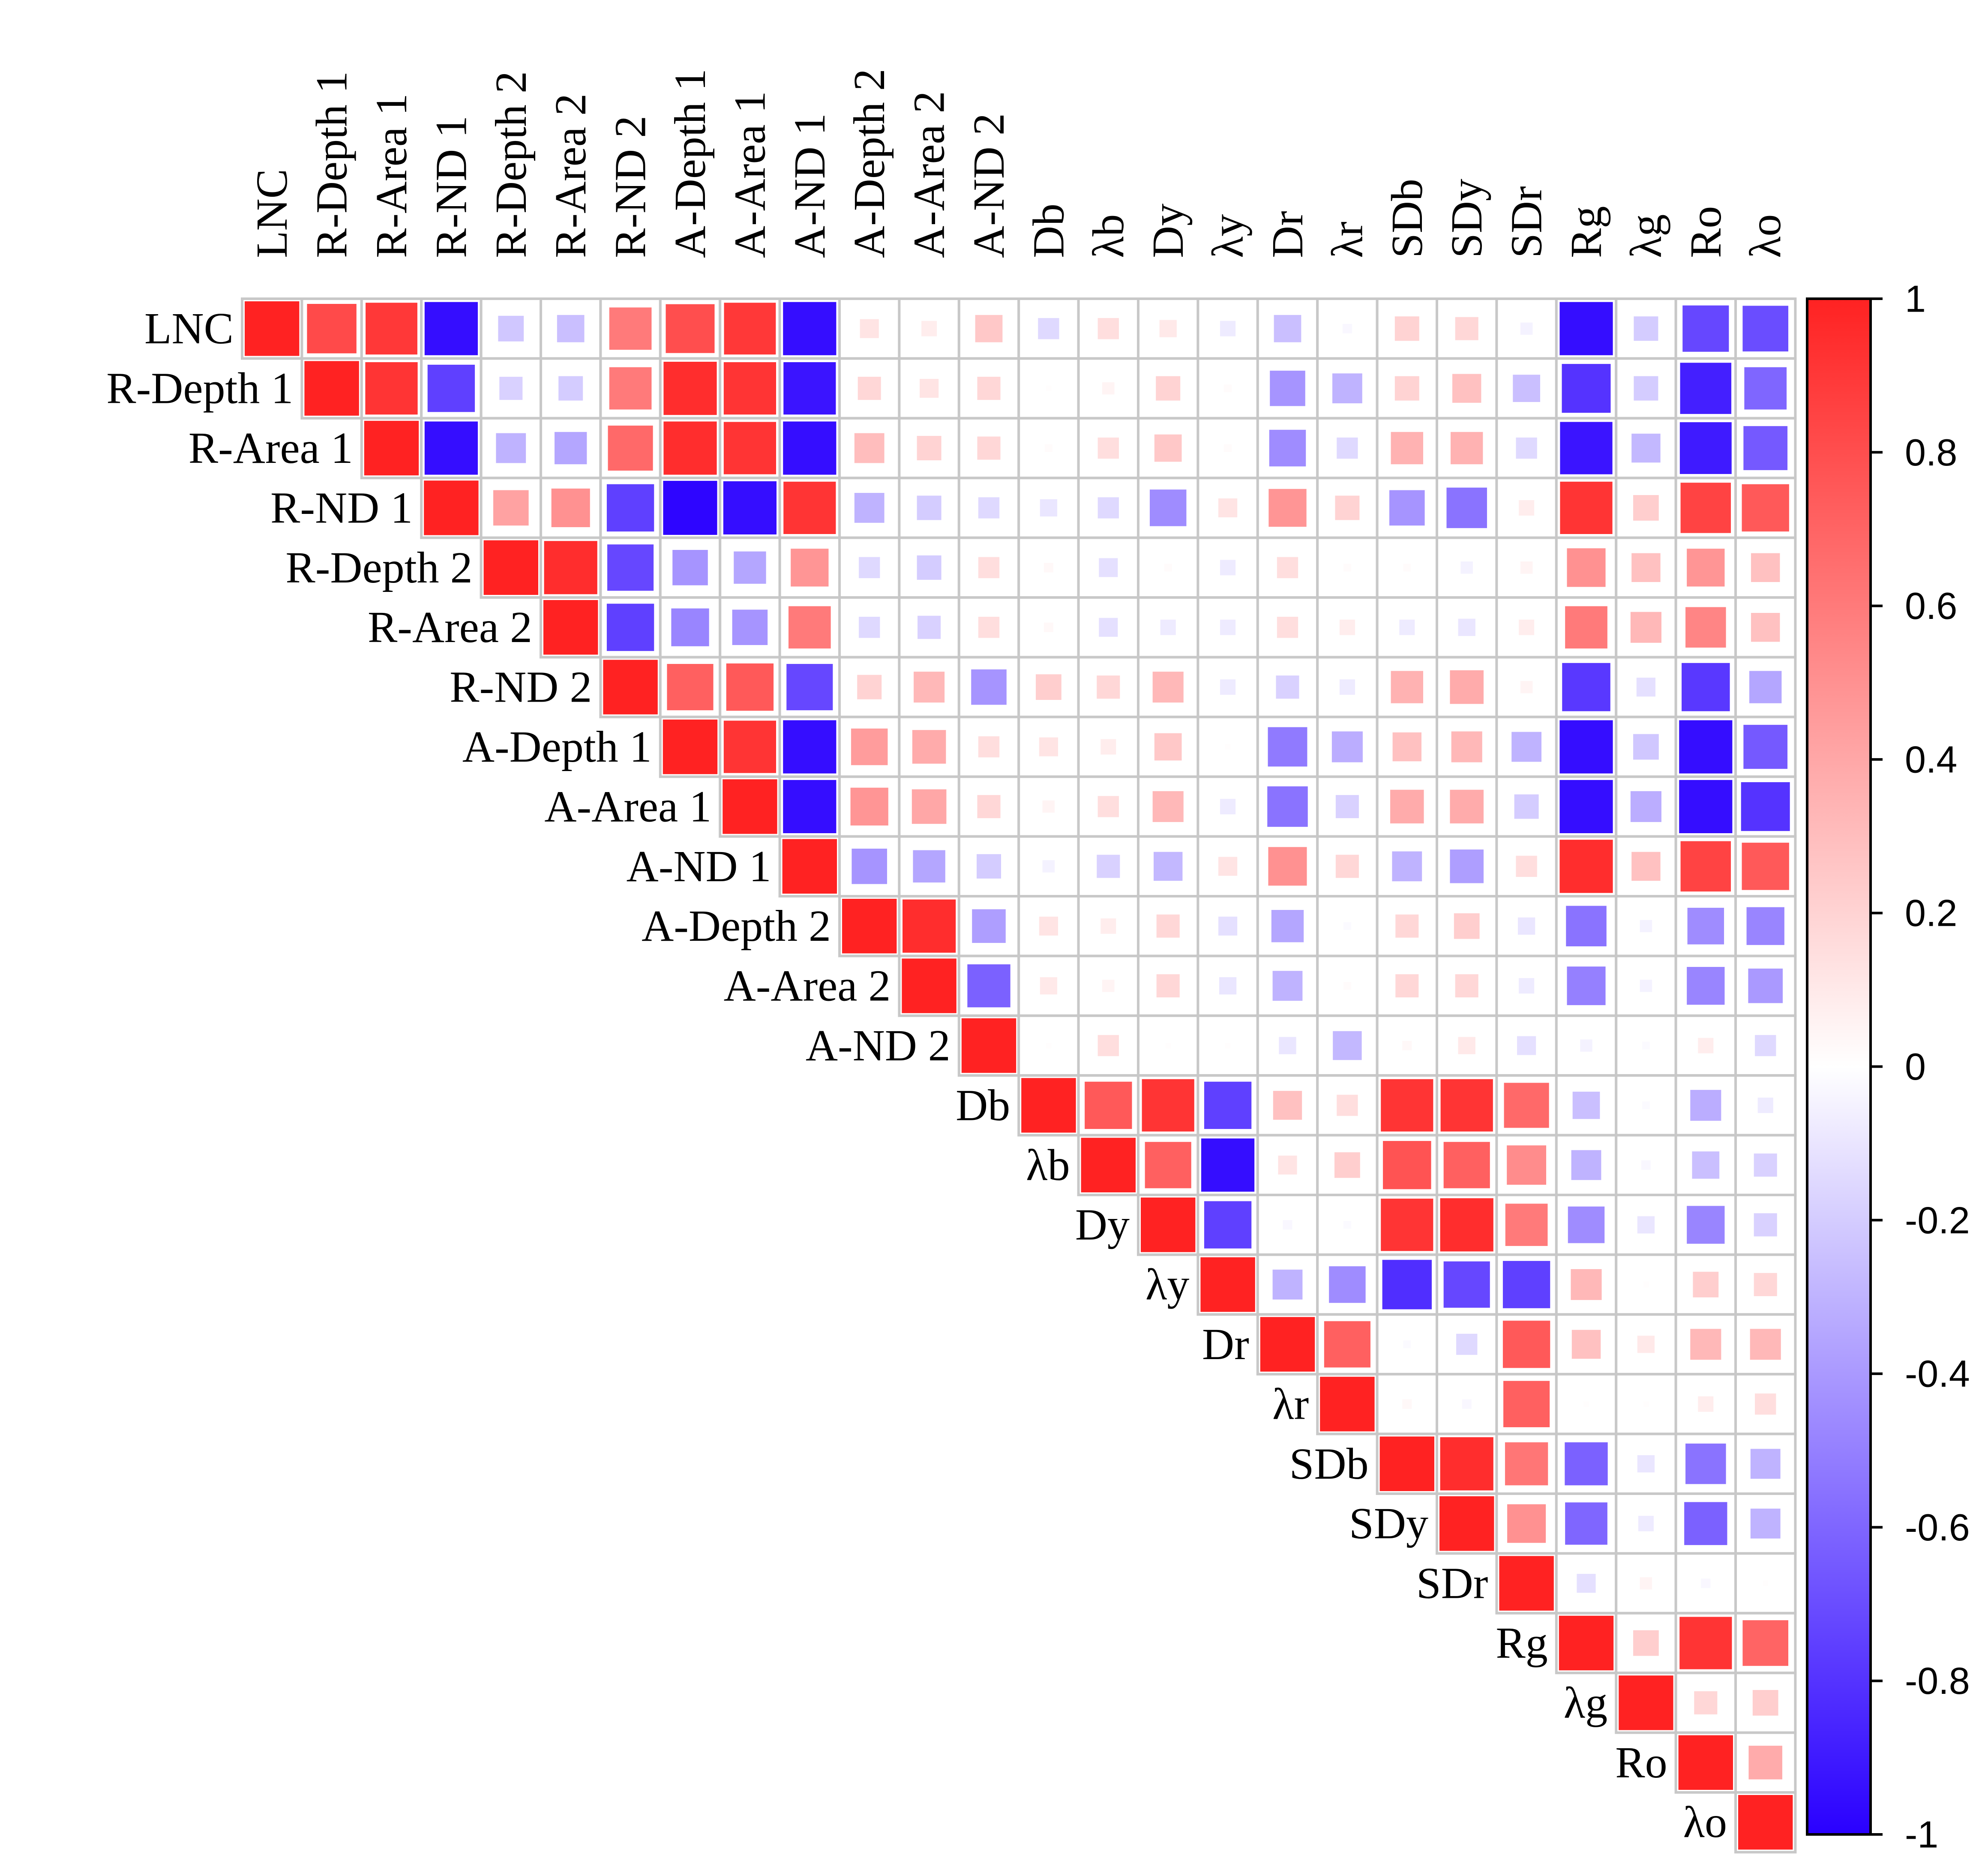 The height and width of the screenshot is (1870, 1988). I want to click on row-label: Dy, so click(1102, 1224).